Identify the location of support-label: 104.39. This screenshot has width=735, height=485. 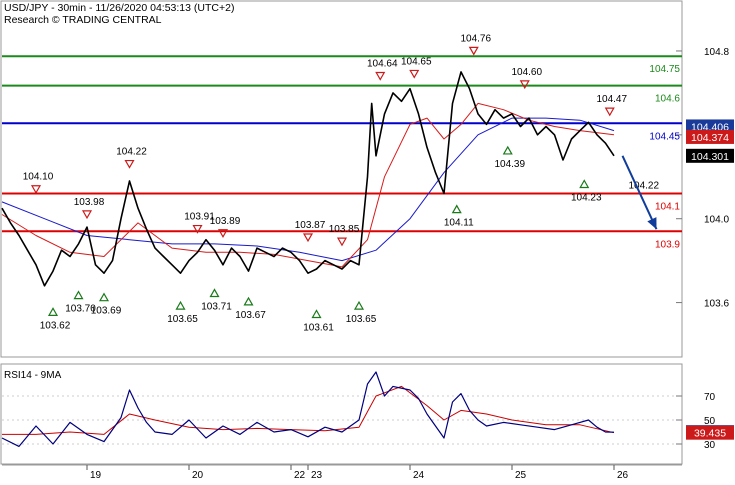
(509, 164).